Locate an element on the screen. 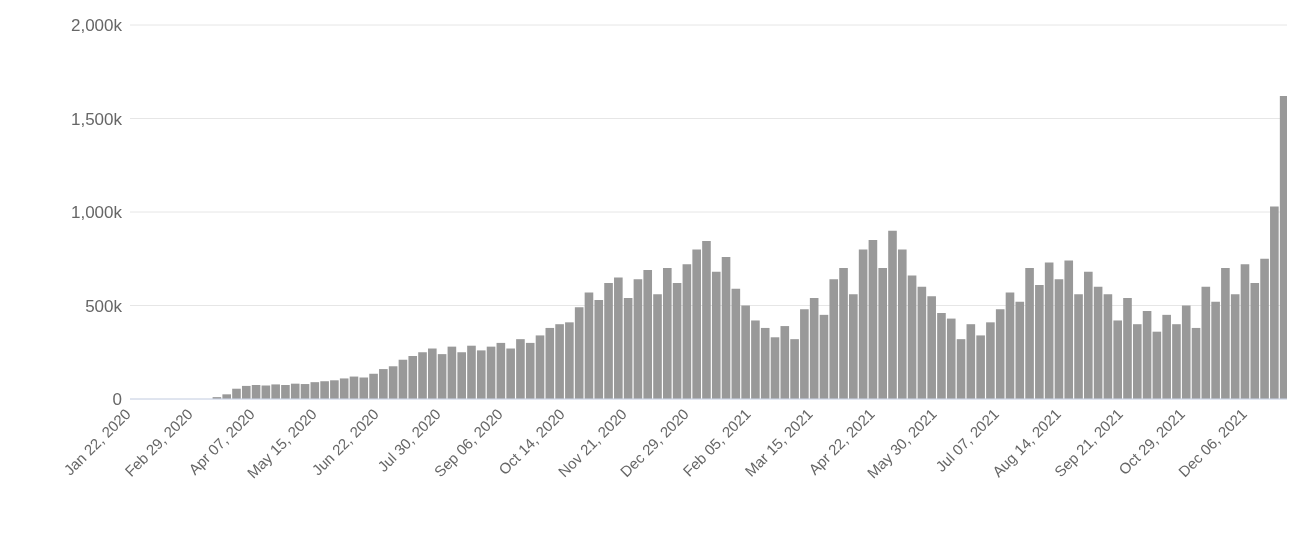 This screenshot has height=551, width=1304. y-tick-label: 0 is located at coordinates (117, 400).